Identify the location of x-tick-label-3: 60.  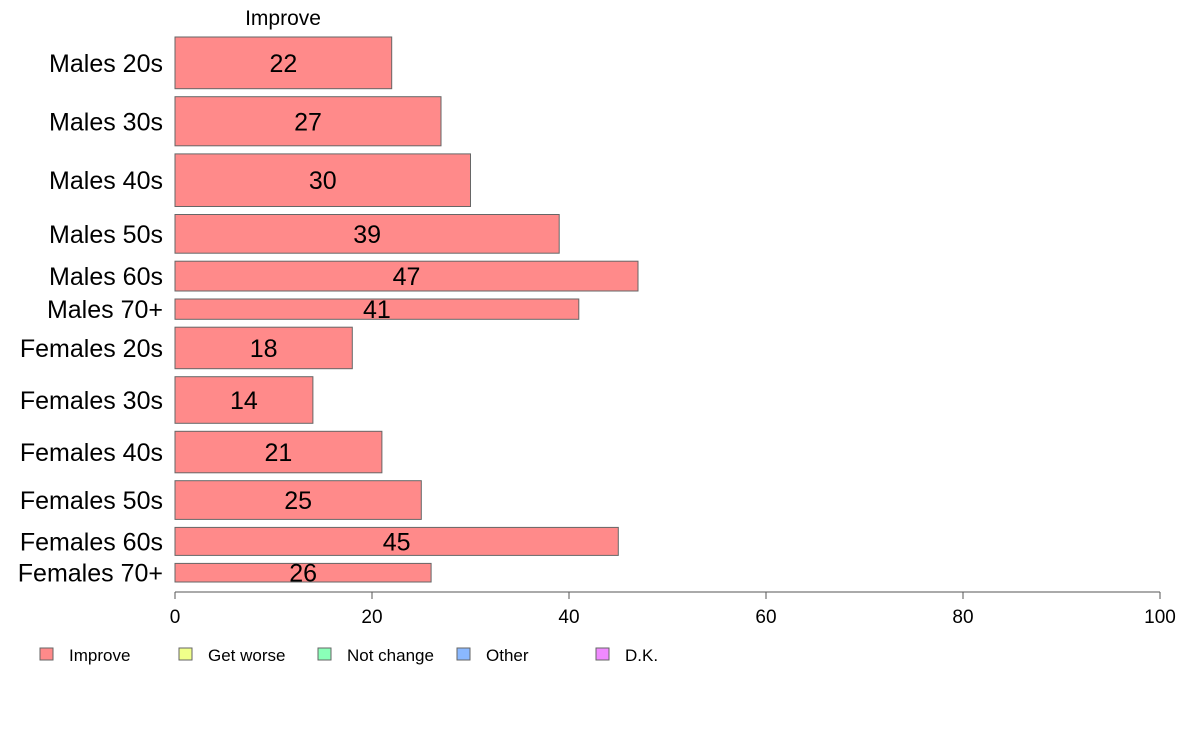
(765, 617).